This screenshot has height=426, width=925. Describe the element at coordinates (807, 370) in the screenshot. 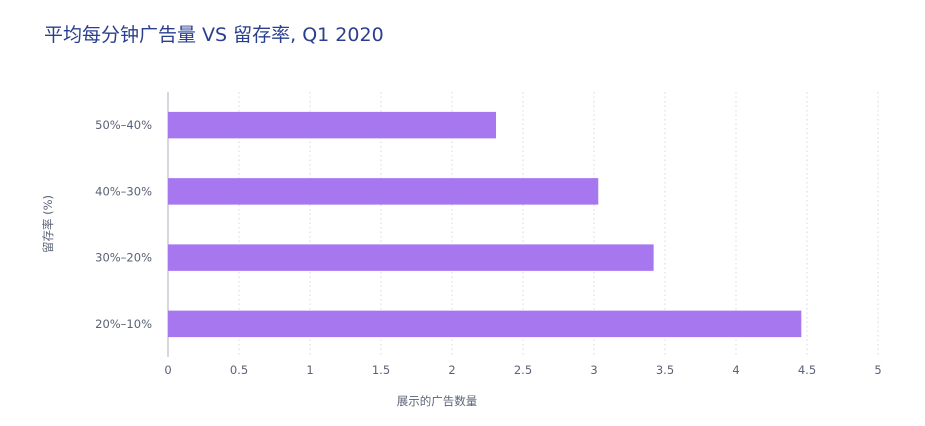

I see `x-tick-label: 4.5` at that location.